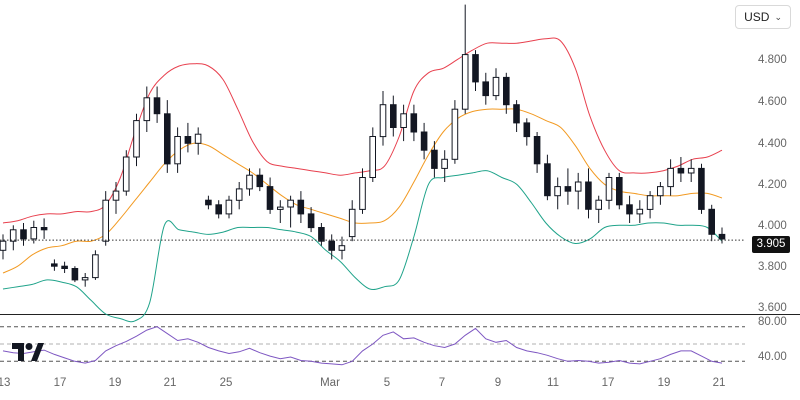 The width and height of the screenshot is (800, 400). Describe the element at coordinates (772, 144) in the screenshot. I see `price-tick-4400: 4.400` at that location.